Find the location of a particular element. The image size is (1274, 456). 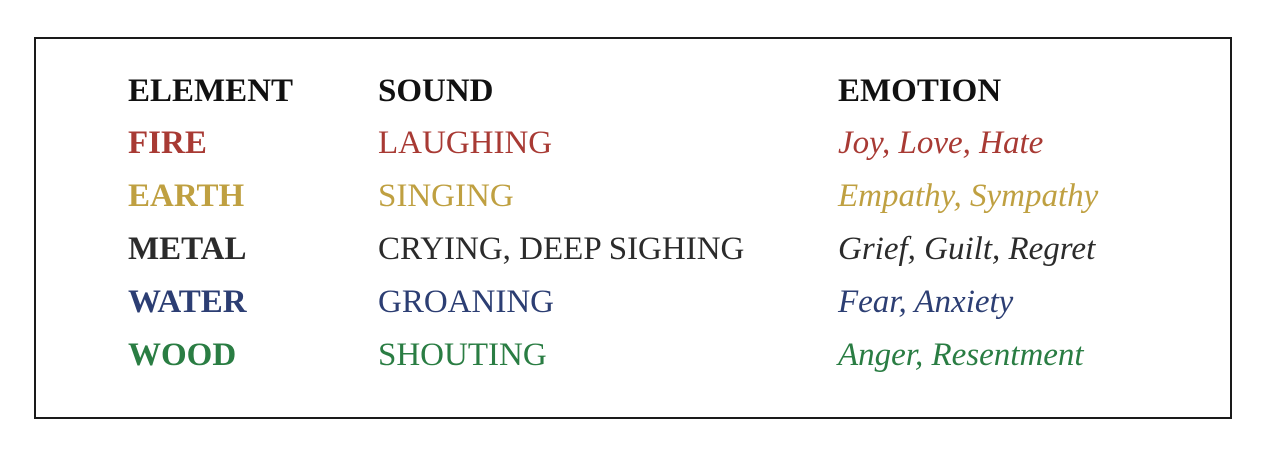

element-cell: EARTH is located at coordinates (186, 196).